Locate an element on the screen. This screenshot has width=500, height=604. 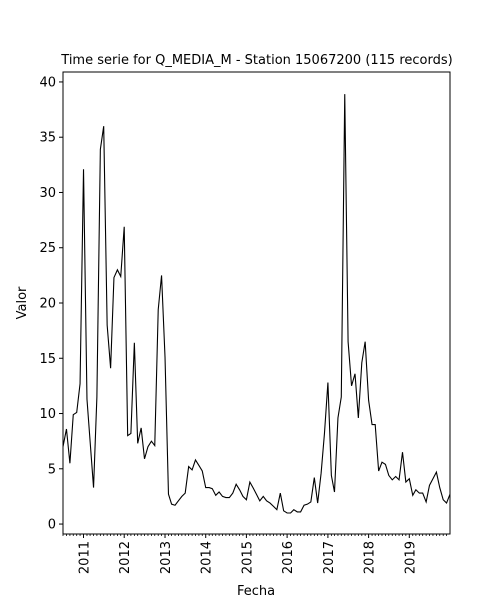
x-tick-label: 2016 is located at coordinates (288, 557).